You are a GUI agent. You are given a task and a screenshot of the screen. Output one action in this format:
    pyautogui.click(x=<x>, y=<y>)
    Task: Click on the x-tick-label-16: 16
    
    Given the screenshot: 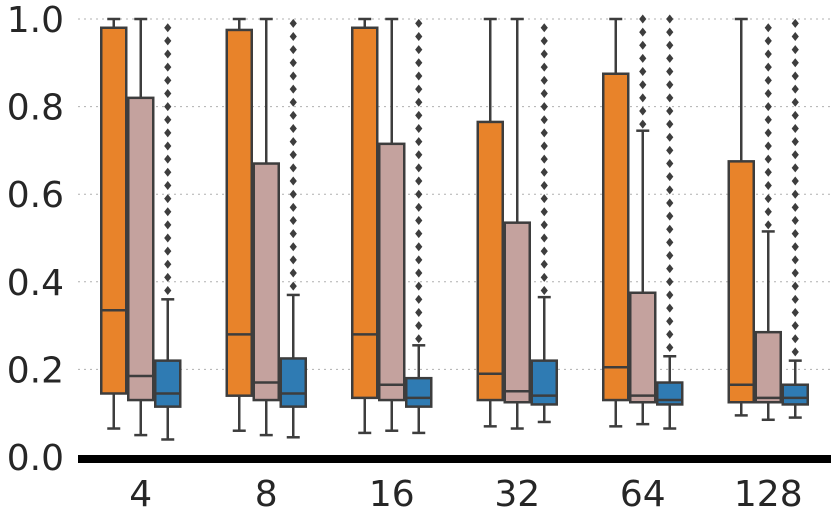 What is the action you would take?
    pyautogui.click(x=392, y=493)
    